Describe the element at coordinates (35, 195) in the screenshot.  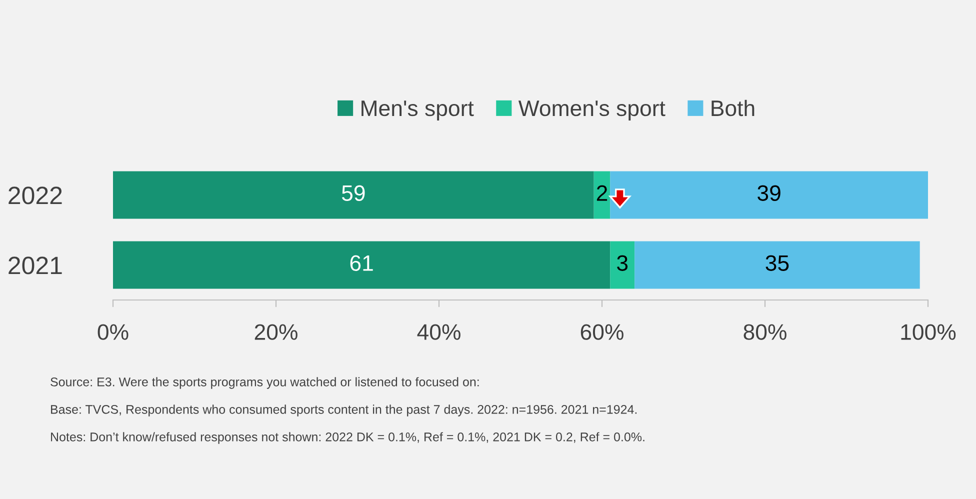
I see `y-tick-label: 2022` at that location.